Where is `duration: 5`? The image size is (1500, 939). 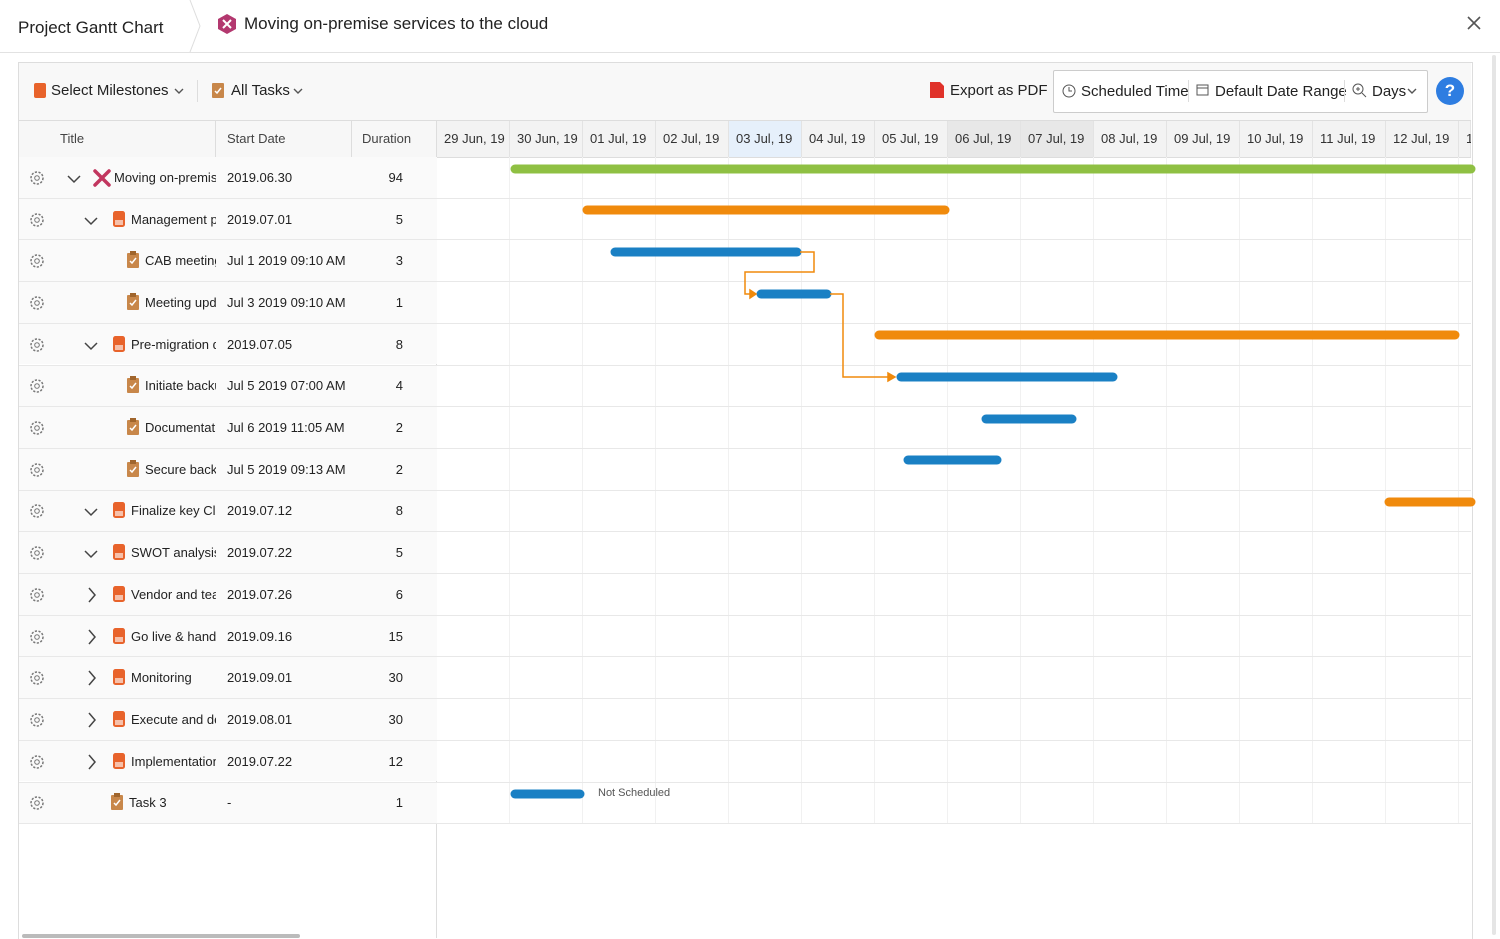
duration: 5 is located at coordinates (399, 553).